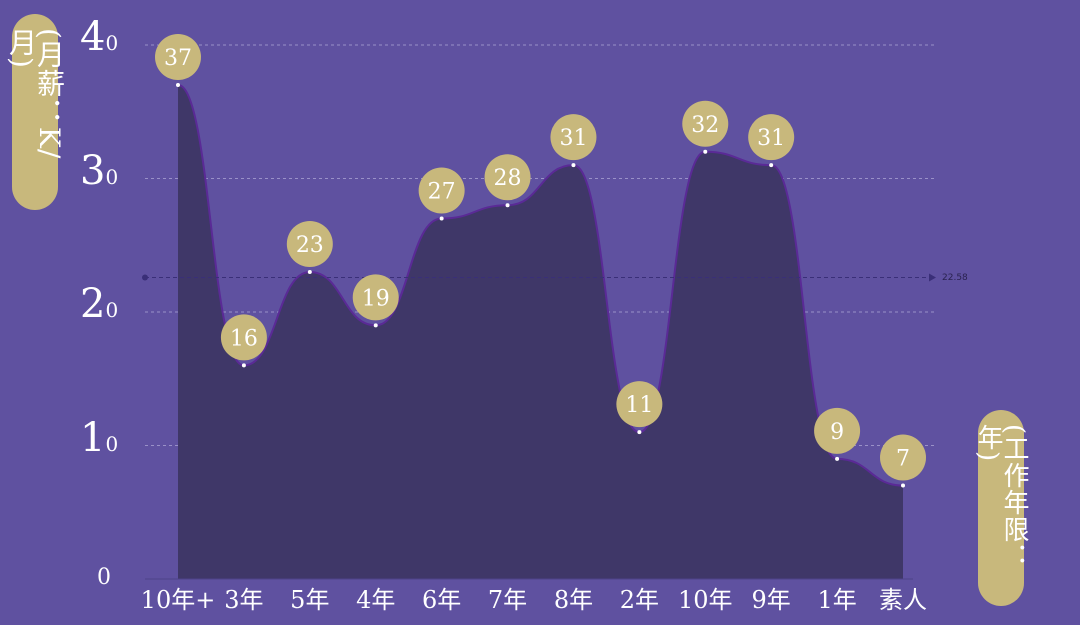 The height and width of the screenshot is (625, 1080). I want to click on data-label: 7, so click(903, 459).